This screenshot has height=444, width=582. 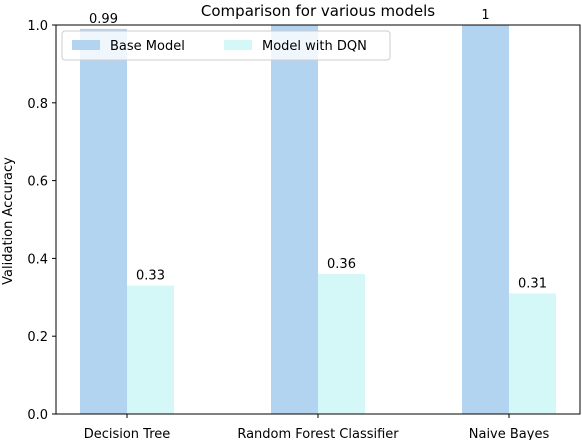 I want to click on y-tick-label: 0.8, so click(x=37, y=104).